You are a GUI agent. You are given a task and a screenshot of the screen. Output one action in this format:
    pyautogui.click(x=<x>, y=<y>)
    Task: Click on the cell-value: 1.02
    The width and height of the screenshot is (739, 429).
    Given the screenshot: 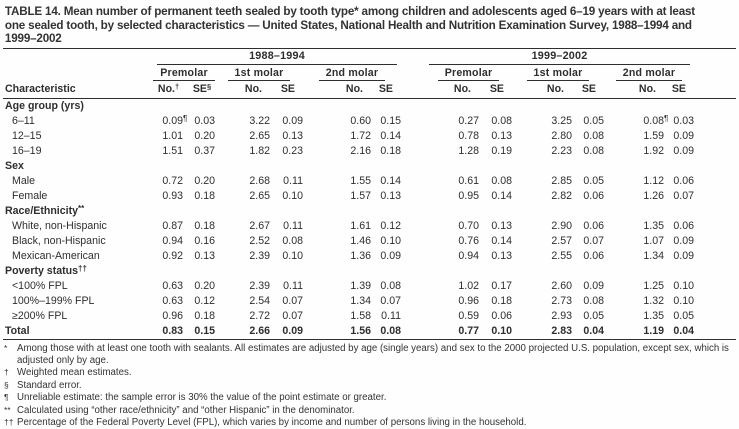 What is the action you would take?
    pyautogui.click(x=452, y=286)
    